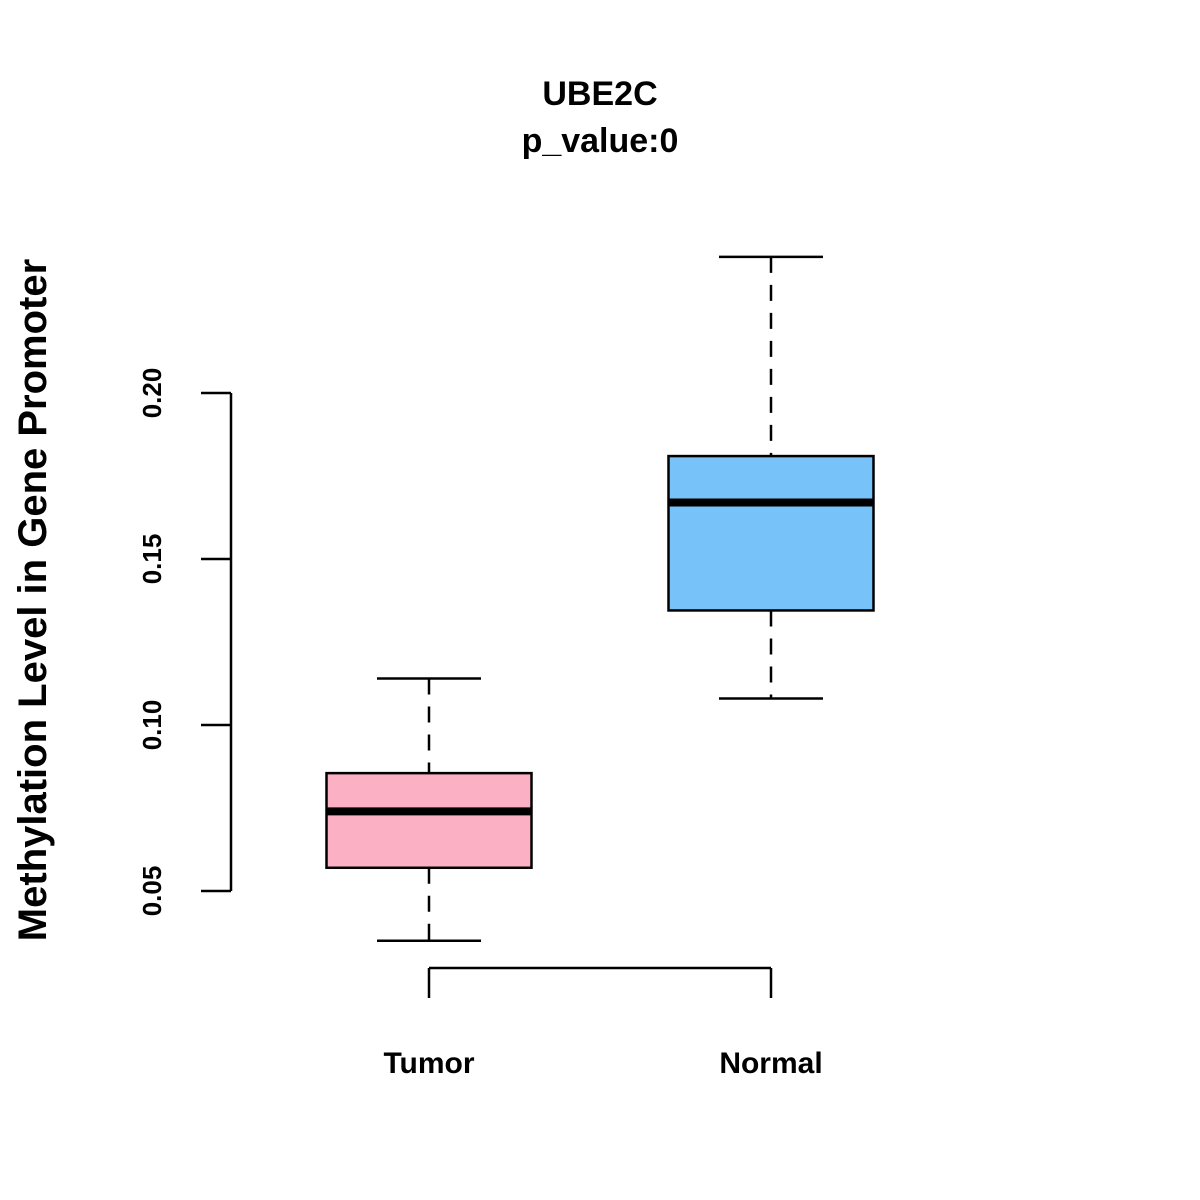  I want to click on y-tick-label: 0.15, so click(152, 559).